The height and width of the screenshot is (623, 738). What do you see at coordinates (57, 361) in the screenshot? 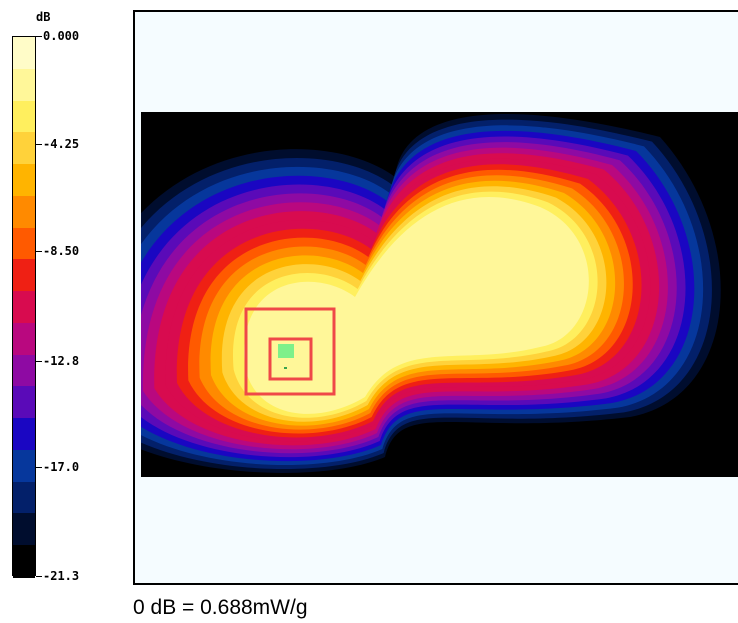
I see `colorbar-tick-label: -12.8` at bounding box center [57, 361].